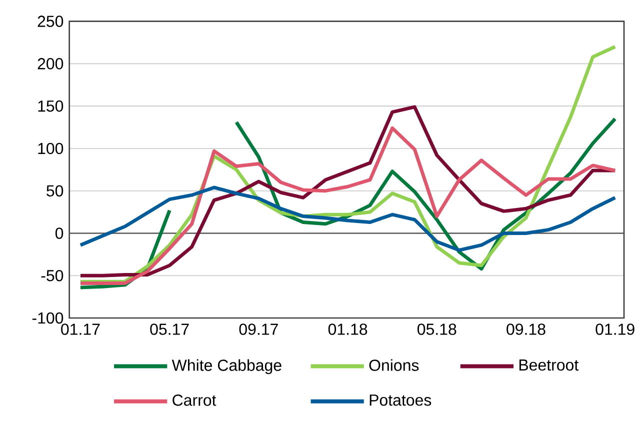 The height and width of the screenshot is (442, 638). What do you see at coordinates (347, 219) in the screenshot?
I see `line-series` at bounding box center [347, 219].